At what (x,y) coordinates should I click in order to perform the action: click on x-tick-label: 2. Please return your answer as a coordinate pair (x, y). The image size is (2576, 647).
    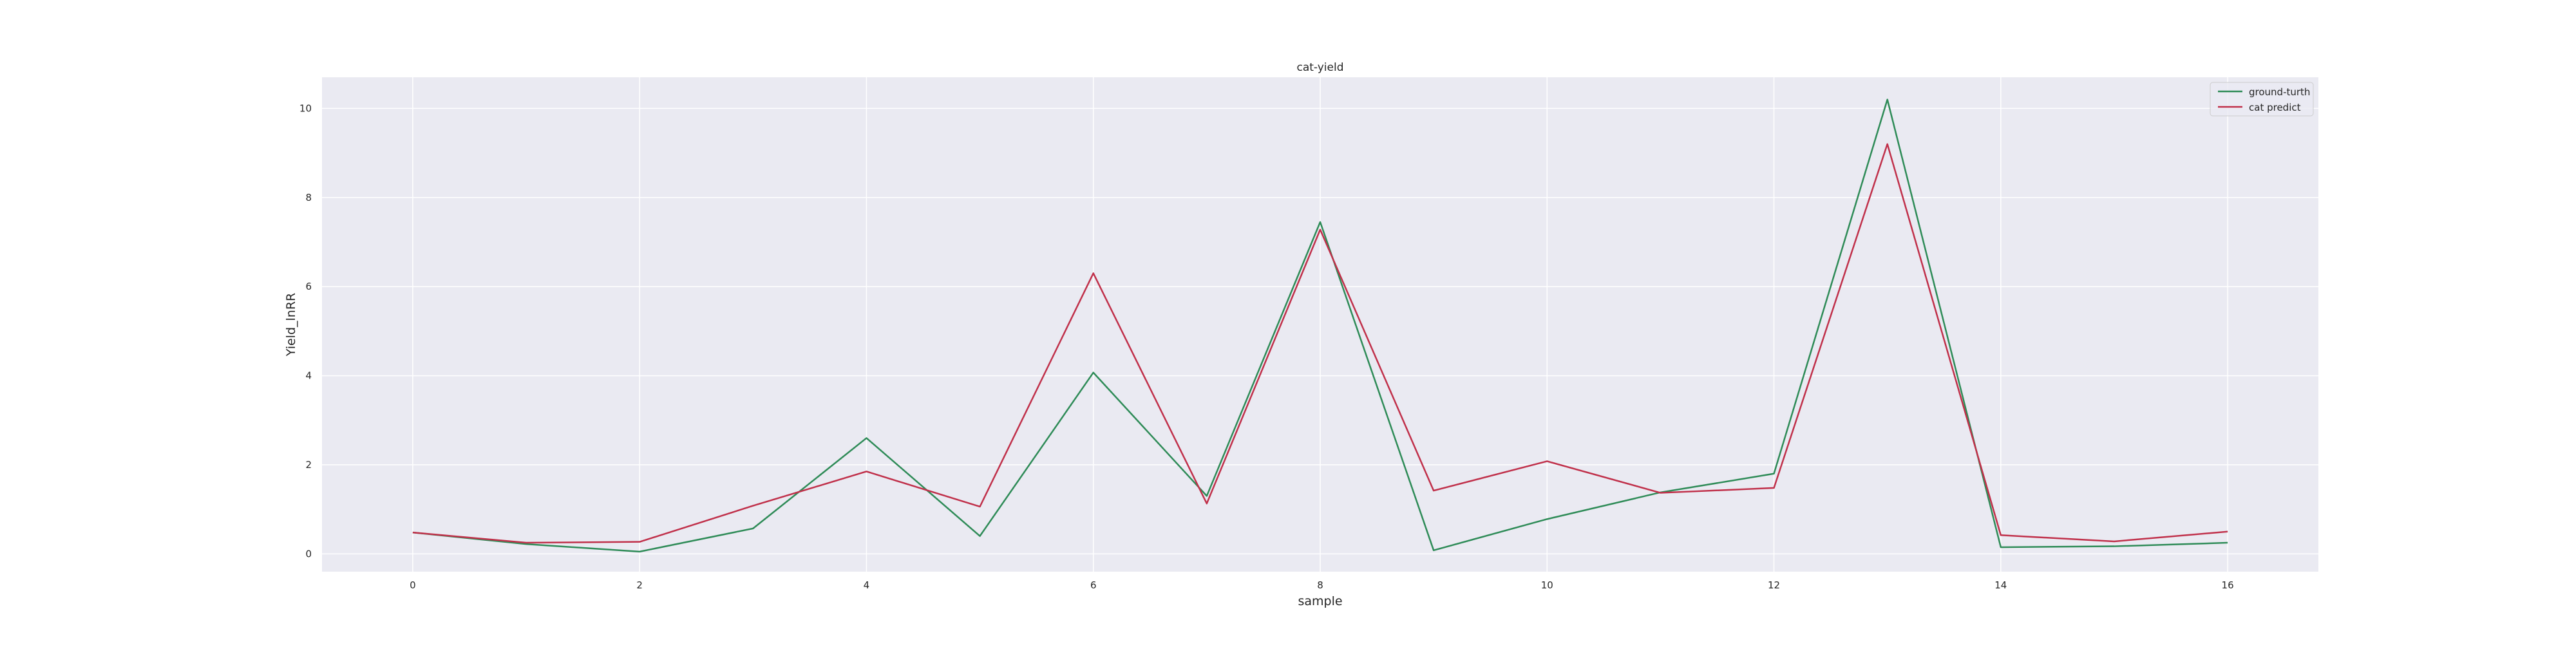
    Looking at the image, I should click on (639, 585).